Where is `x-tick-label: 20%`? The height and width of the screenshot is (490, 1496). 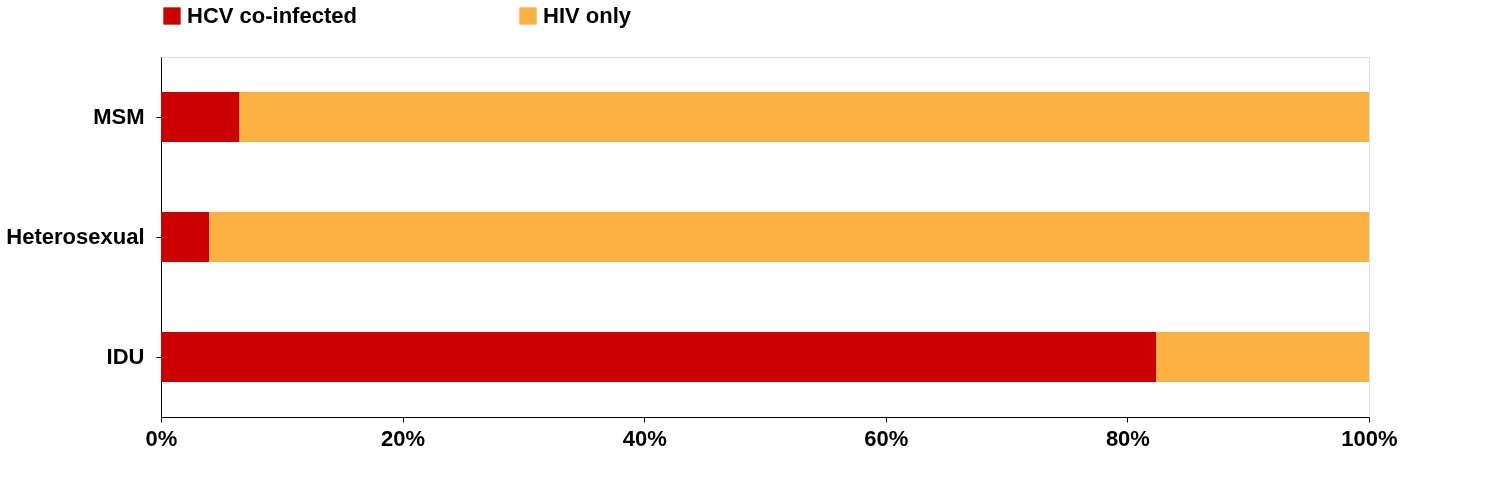 x-tick-label: 20% is located at coordinates (403, 438).